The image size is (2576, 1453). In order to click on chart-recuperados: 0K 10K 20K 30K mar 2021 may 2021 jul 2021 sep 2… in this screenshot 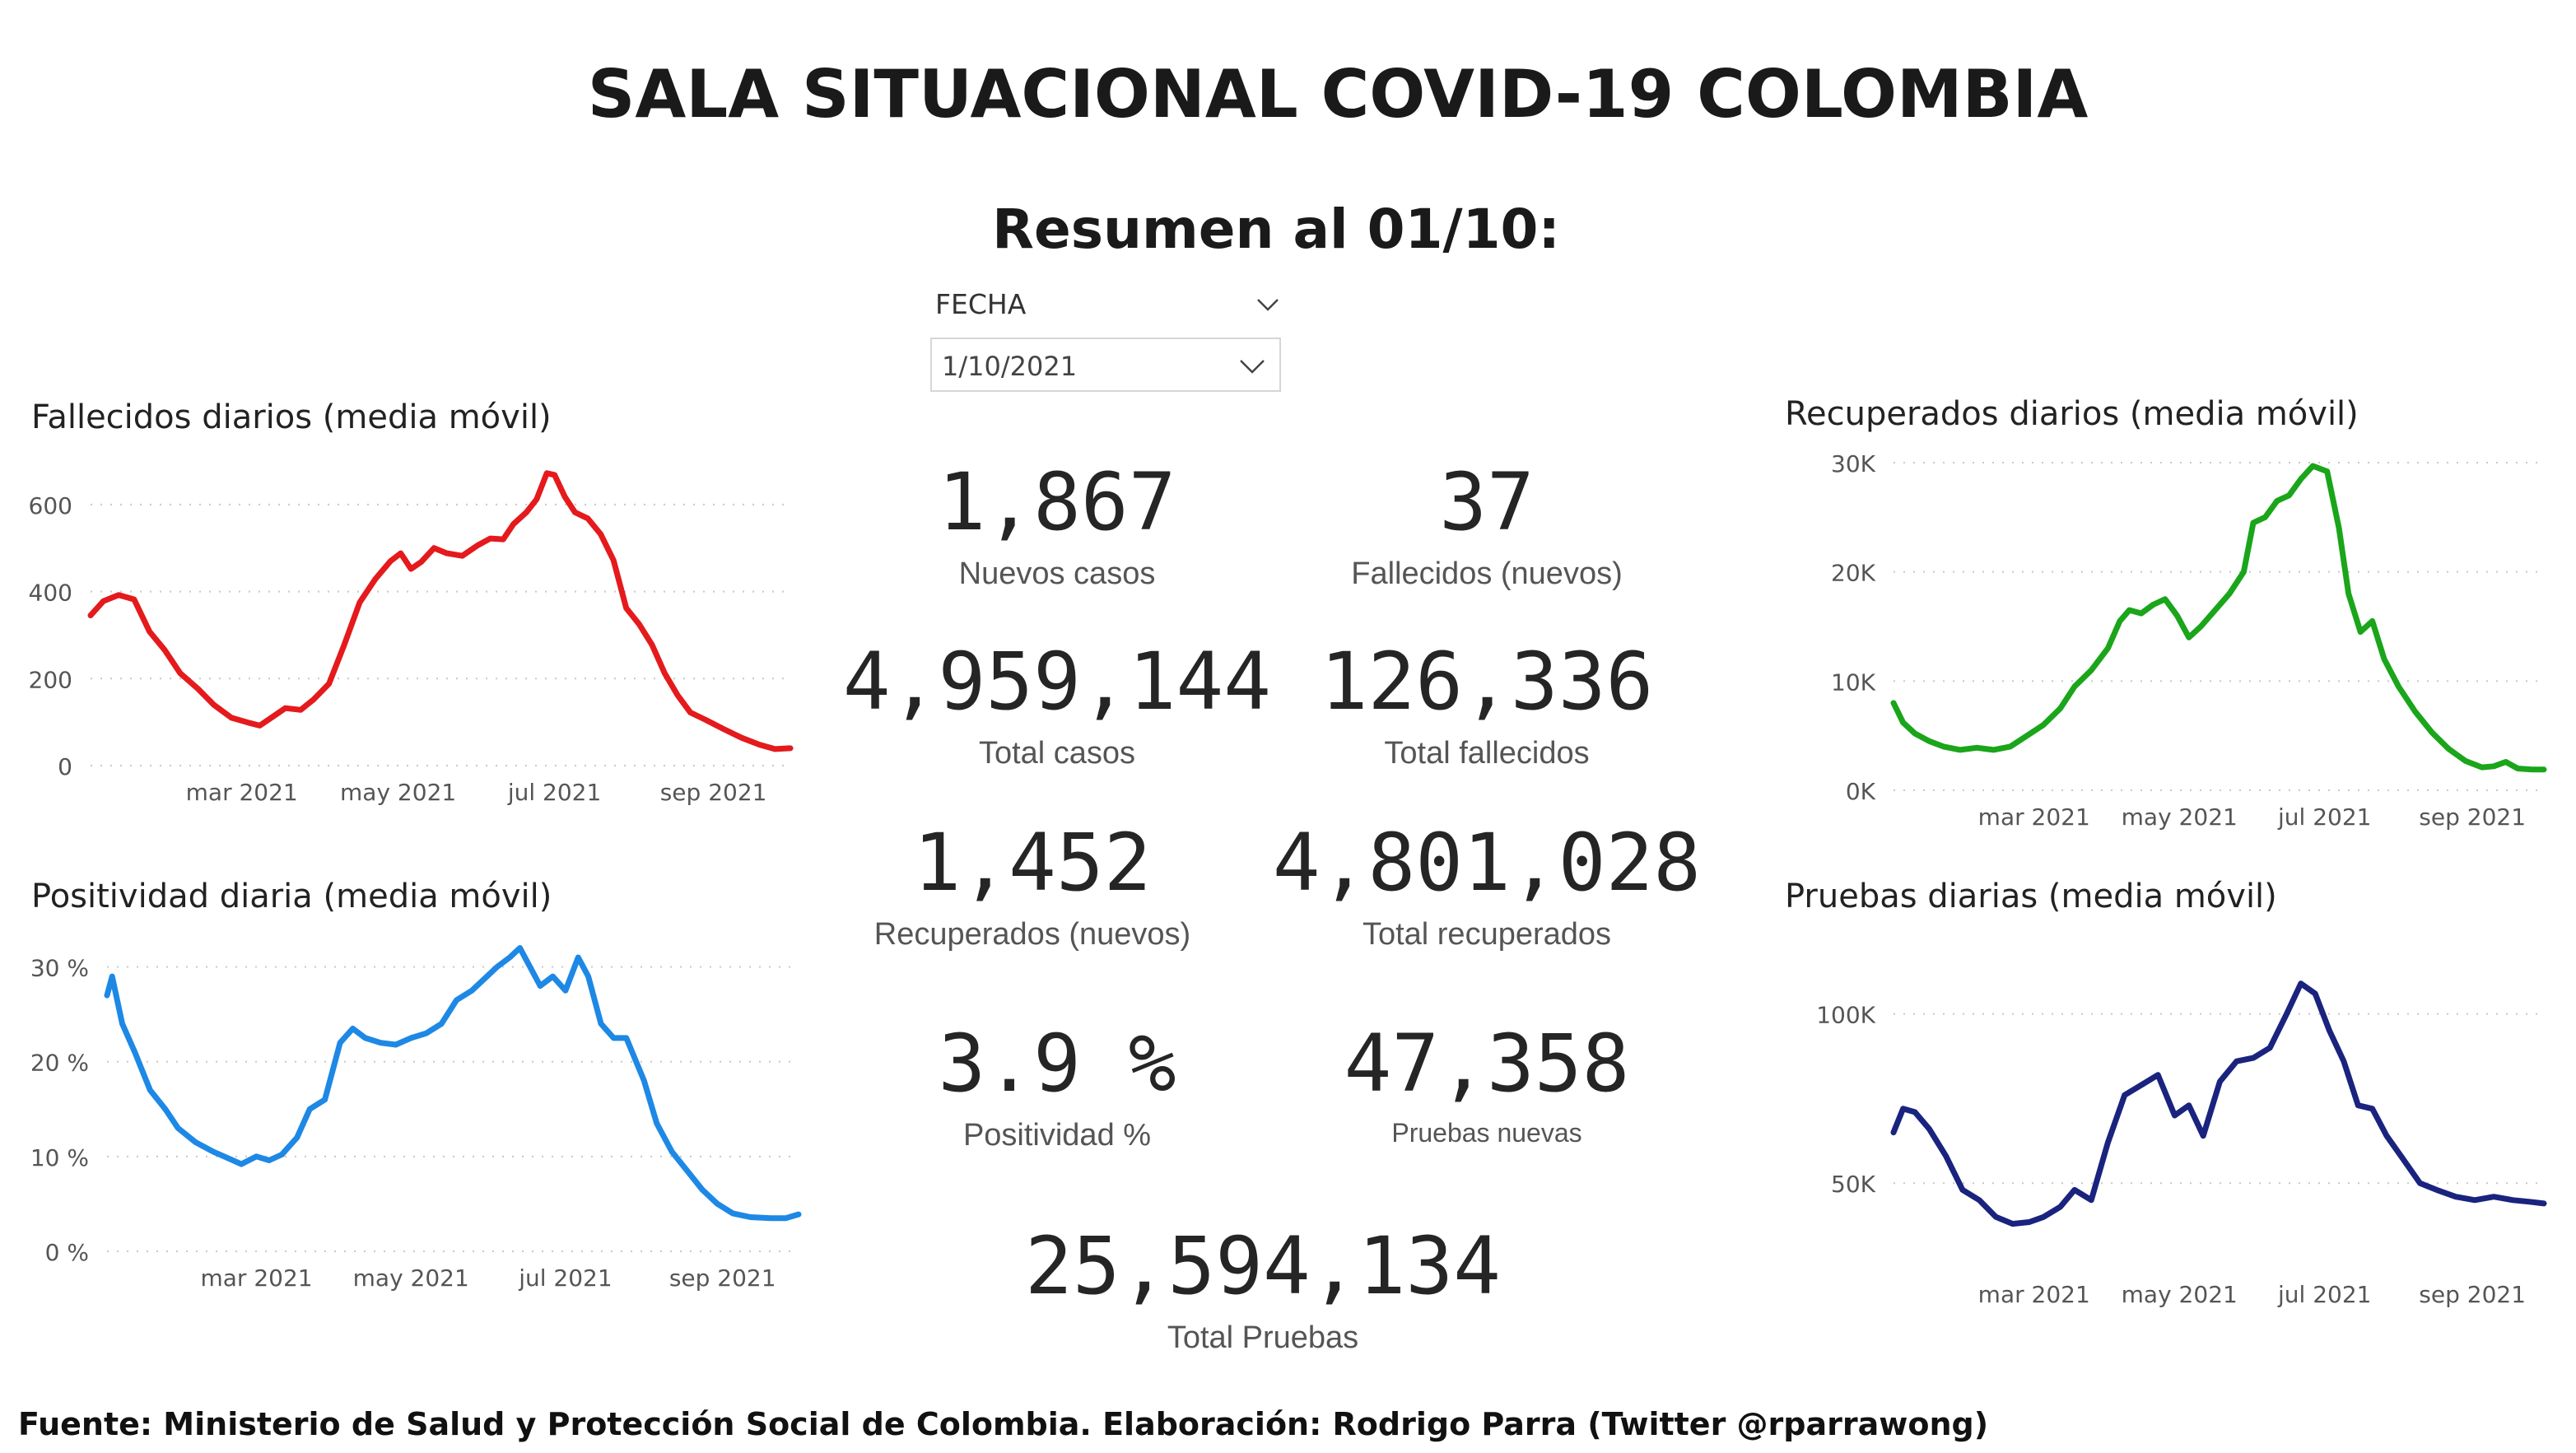, I will do `click(2189, 640)`.